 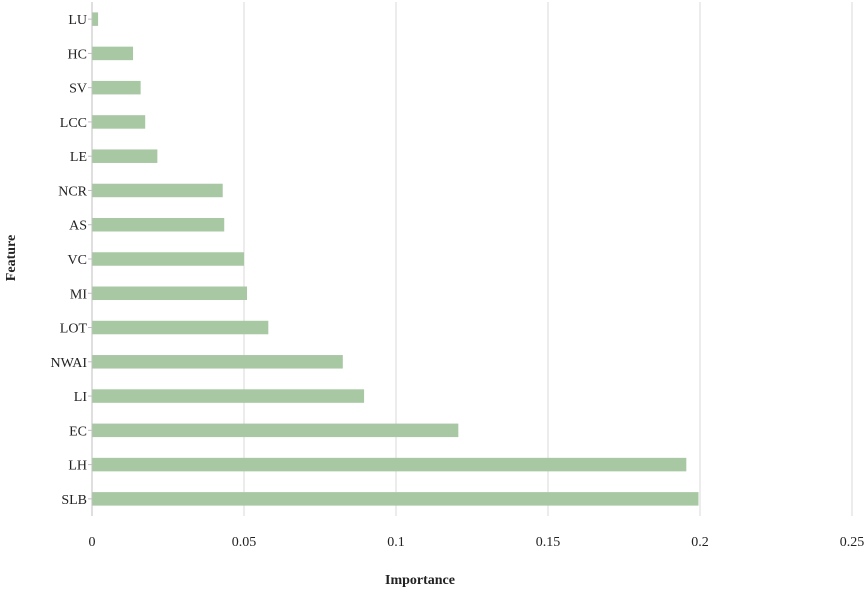 I want to click on category-label-lu: LU, so click(x=77, y=20).